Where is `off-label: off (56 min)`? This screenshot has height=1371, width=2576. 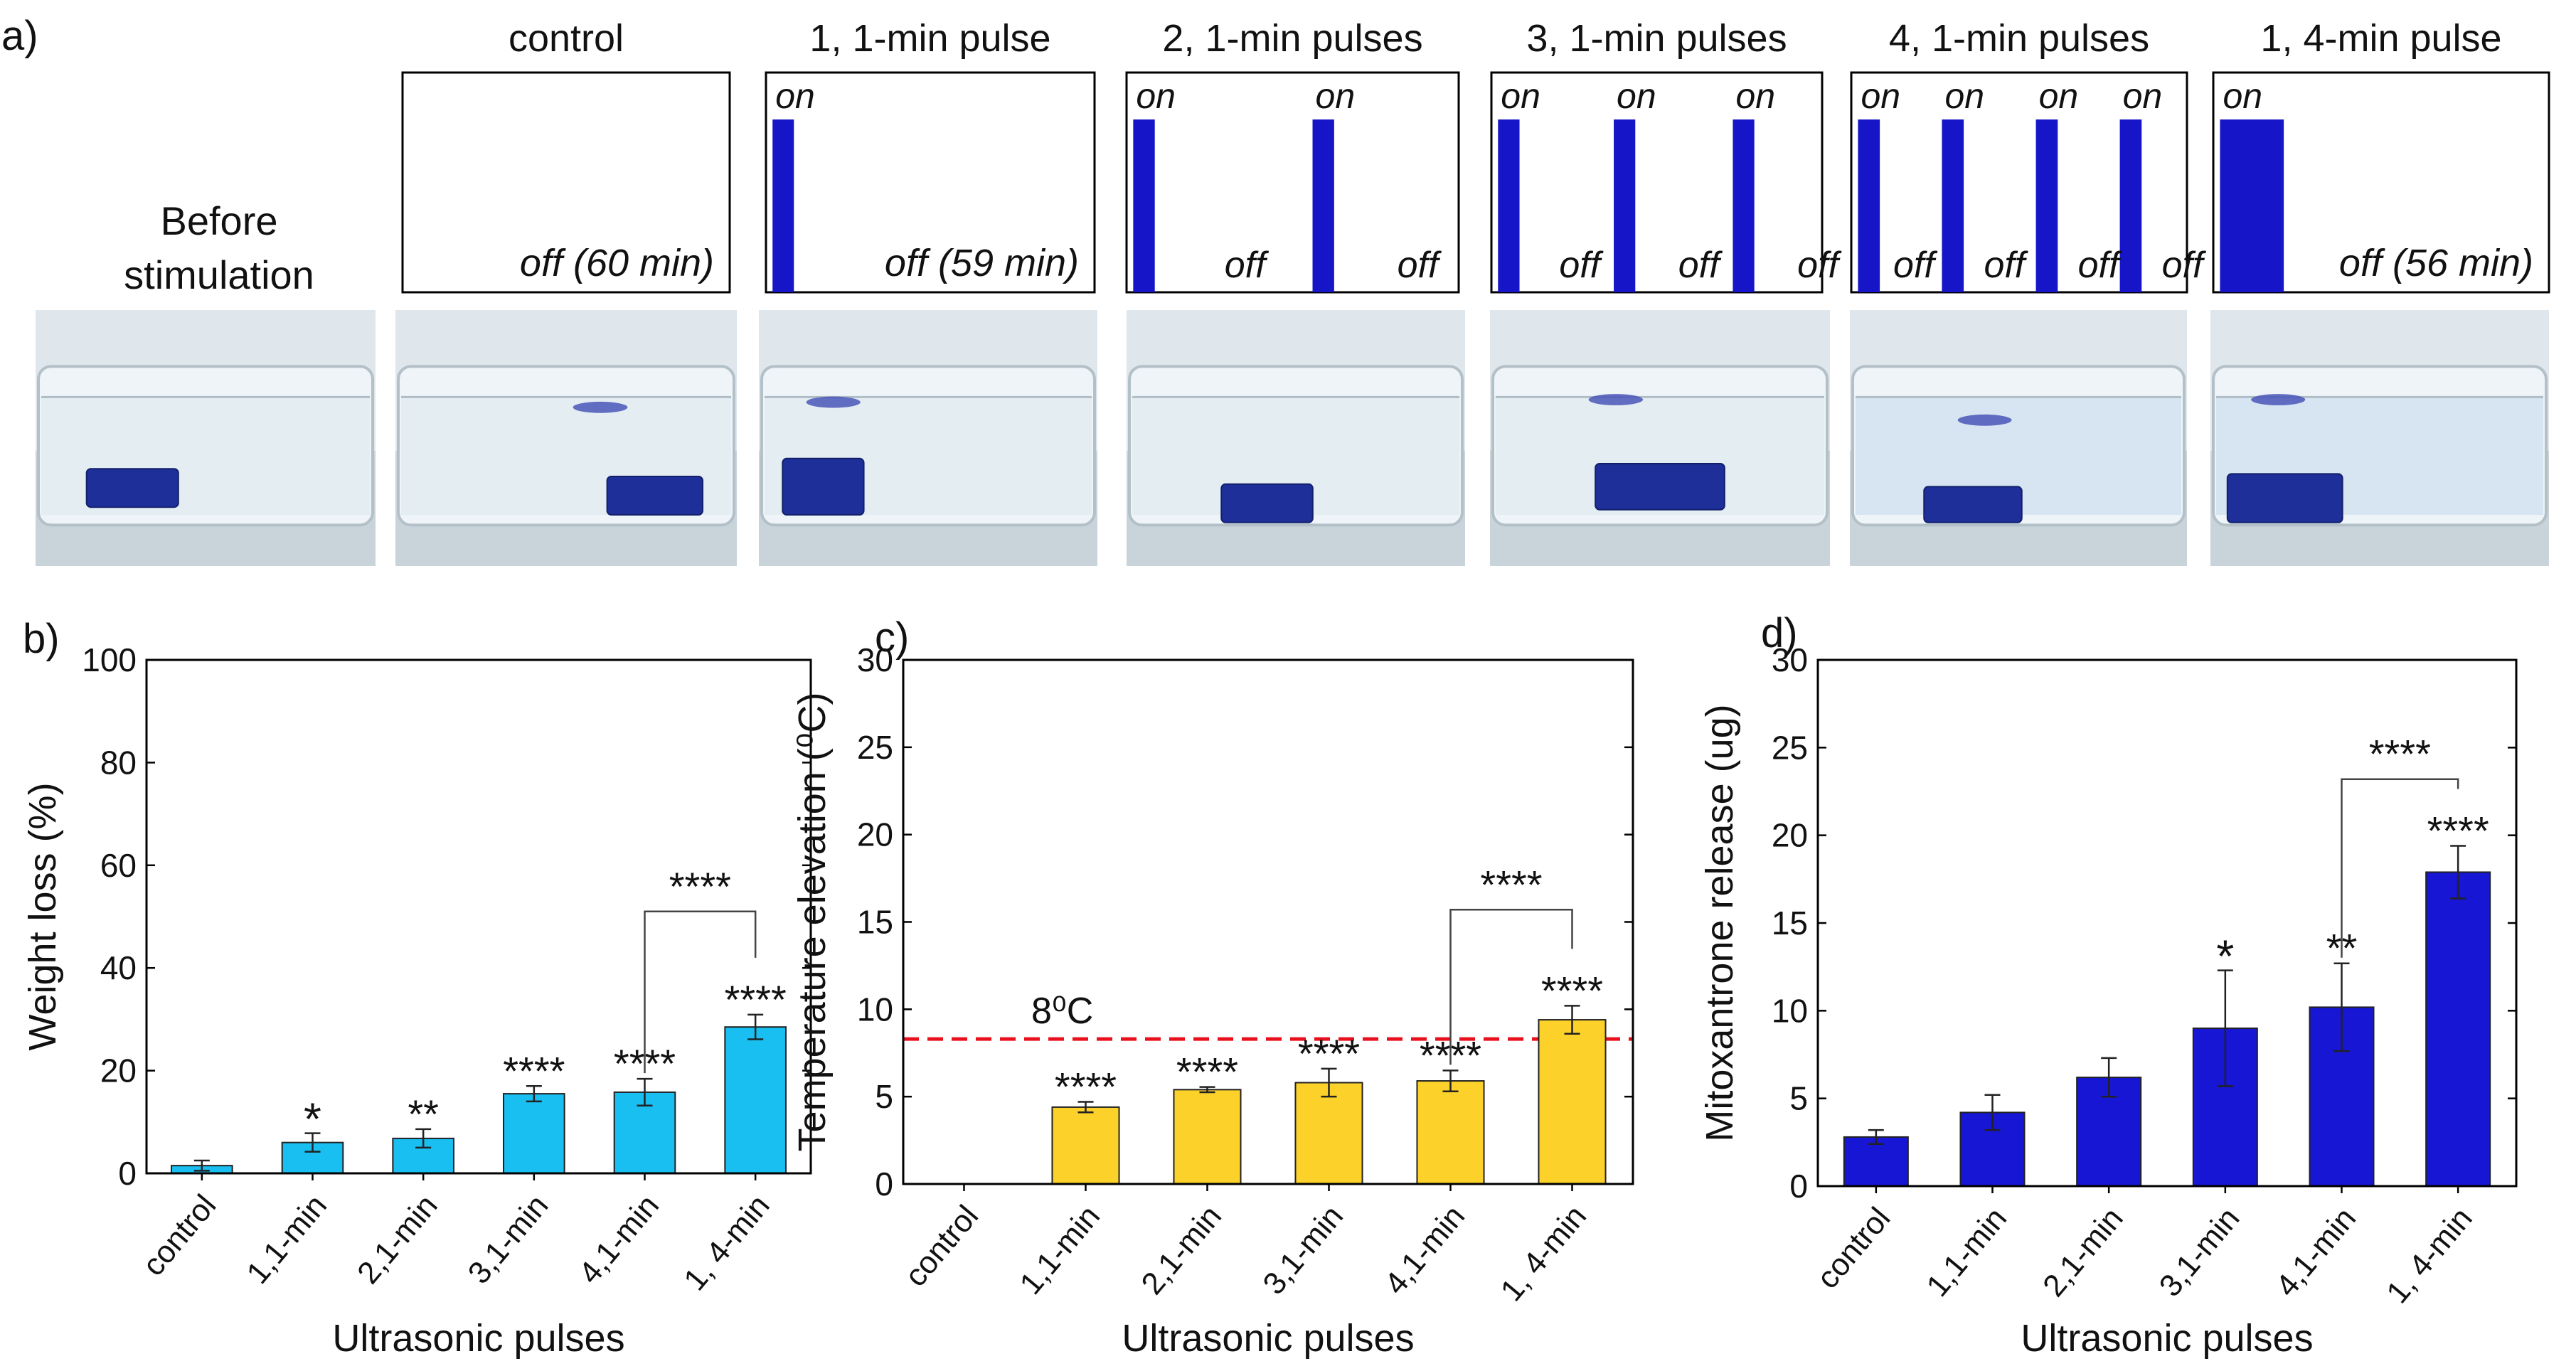 off-label: off (56 min) is located at coordinates (2436, 263).